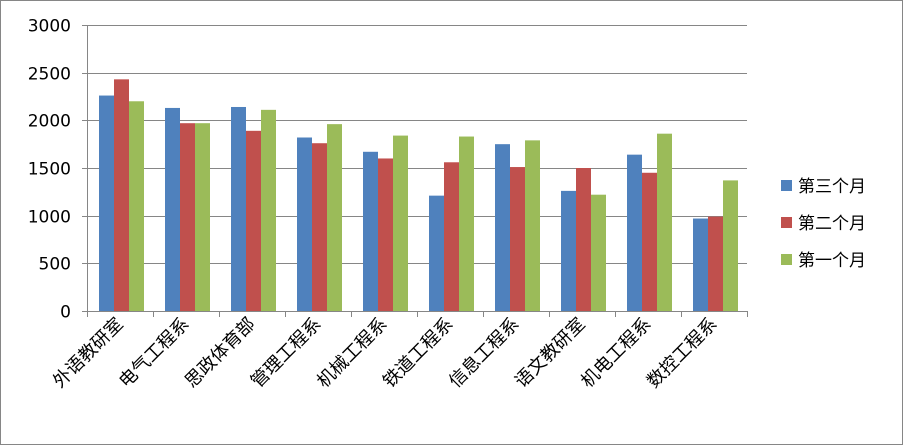 The height and width of the screenshot is (445, 903). I want to click on y-axis-ticks: 0 500 1000 1500 2000 2500 3000, so click(49, 170).